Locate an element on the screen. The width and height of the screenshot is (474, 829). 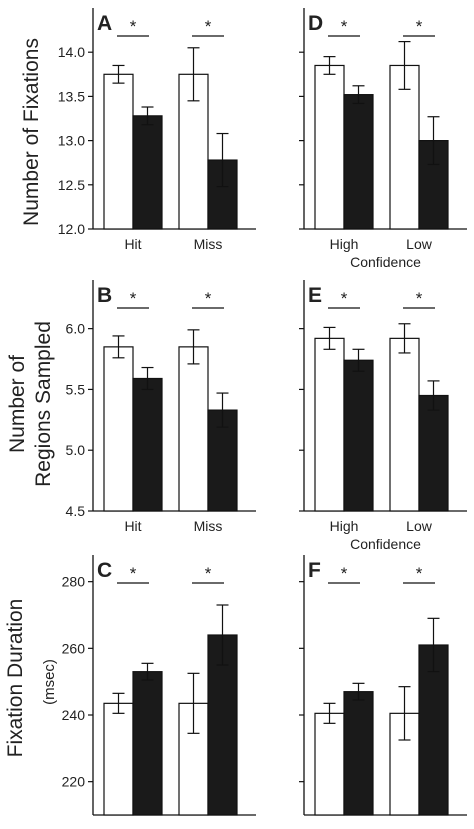
panel-a-ytick-label-3: 13.5 is located at coordinates (71, 96).